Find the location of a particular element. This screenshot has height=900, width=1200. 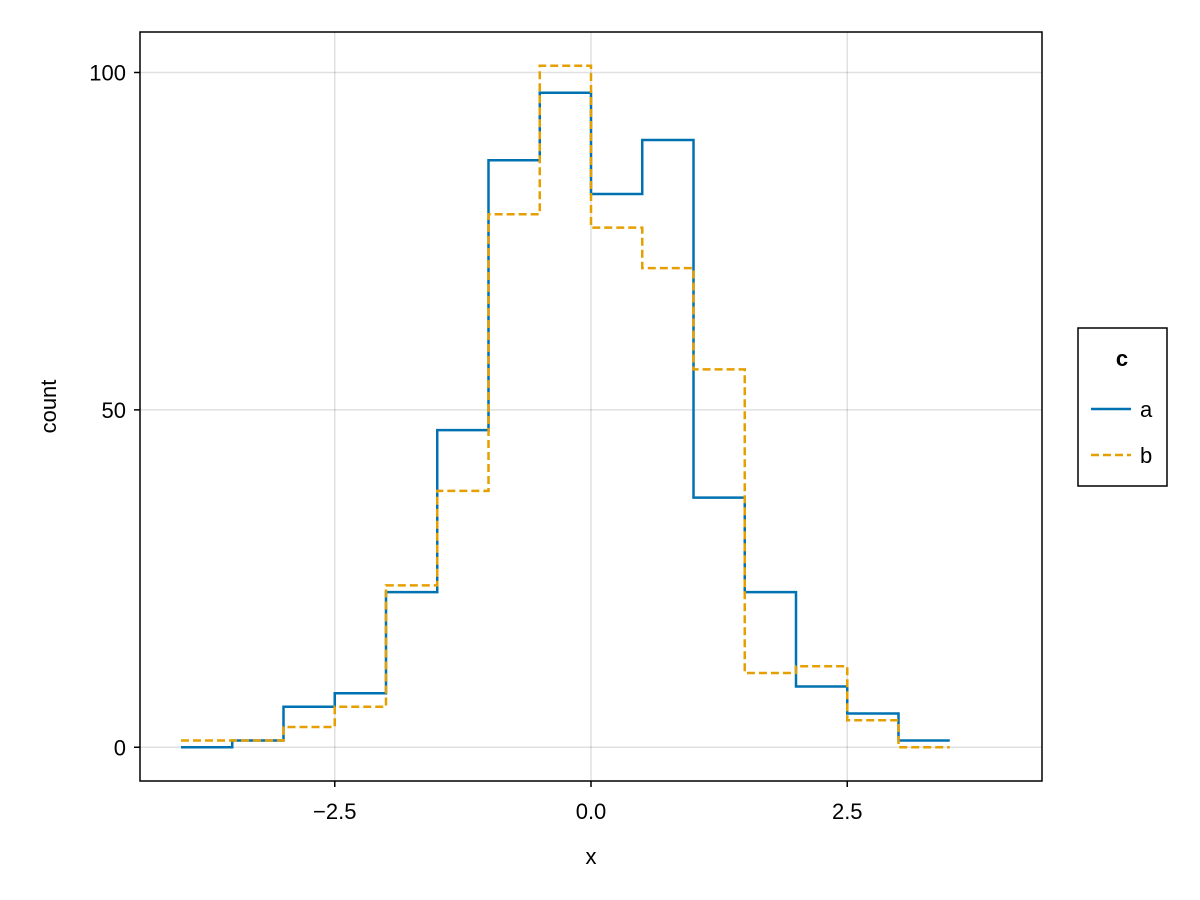

x-tick-label: −2.5 is located at coordinates (334, 811).